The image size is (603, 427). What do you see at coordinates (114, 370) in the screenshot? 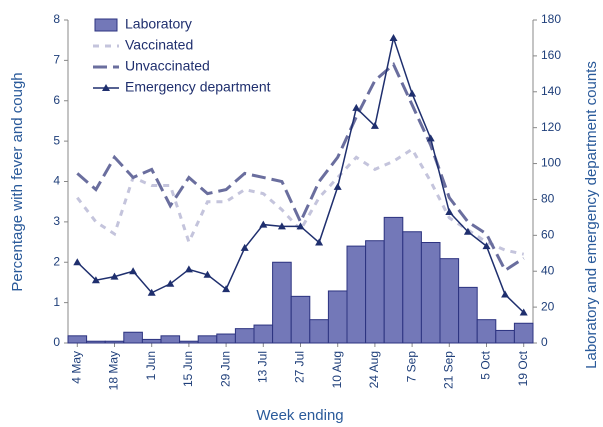
I see `x-tick-label: 18 May` at bounding box center [114, 370].